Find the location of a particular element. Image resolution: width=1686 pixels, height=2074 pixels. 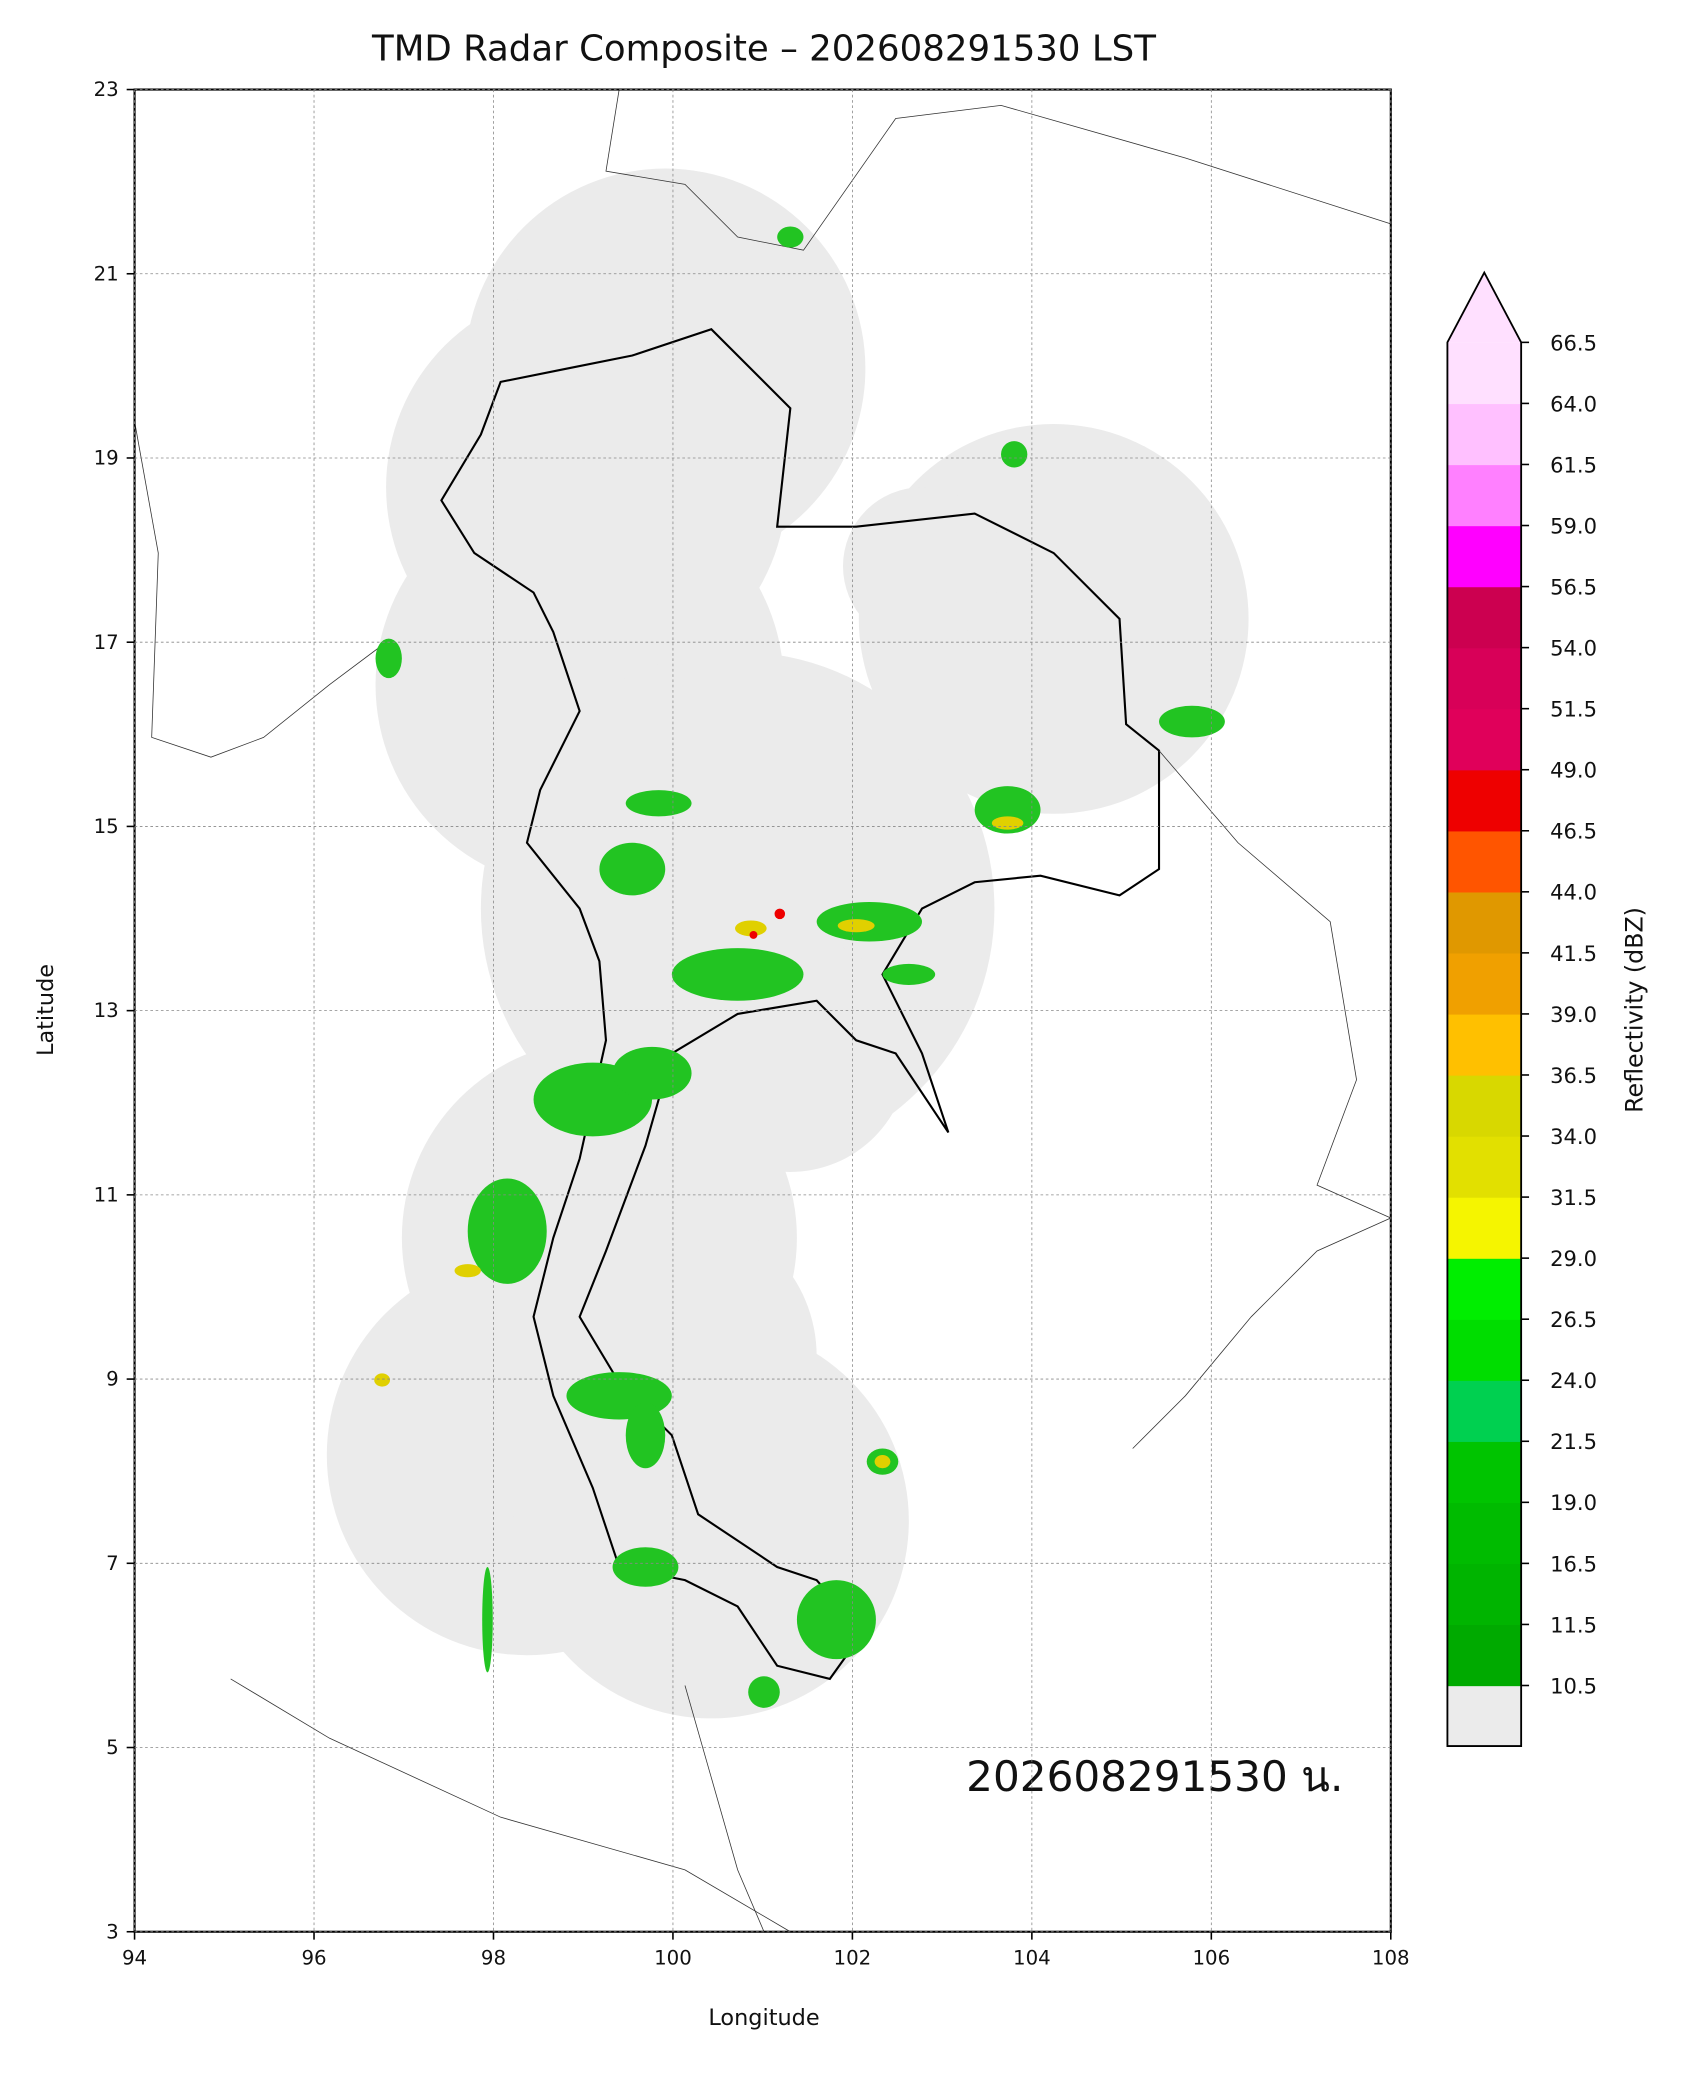

y-tick-label: 3 is located at coordinates (112, 1931).